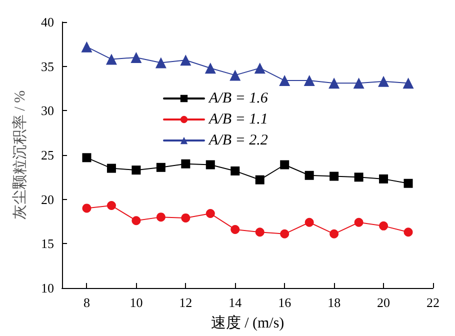  What do you see at coordinates (247, 323) in the screenshot?
I see `x-axis-title: 速度 / (m/s)` at bounding box center [247, 323].